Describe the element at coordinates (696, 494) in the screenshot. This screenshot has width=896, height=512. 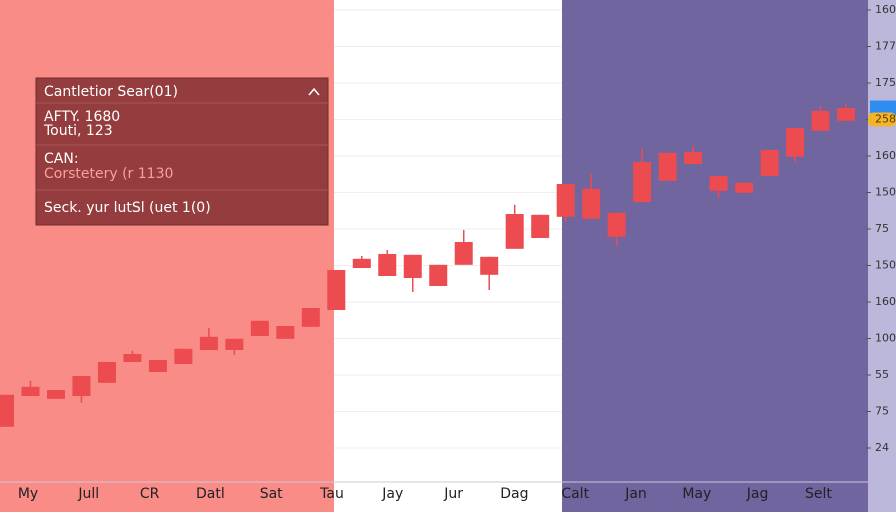
I see `x-tick-label: May` at that location.